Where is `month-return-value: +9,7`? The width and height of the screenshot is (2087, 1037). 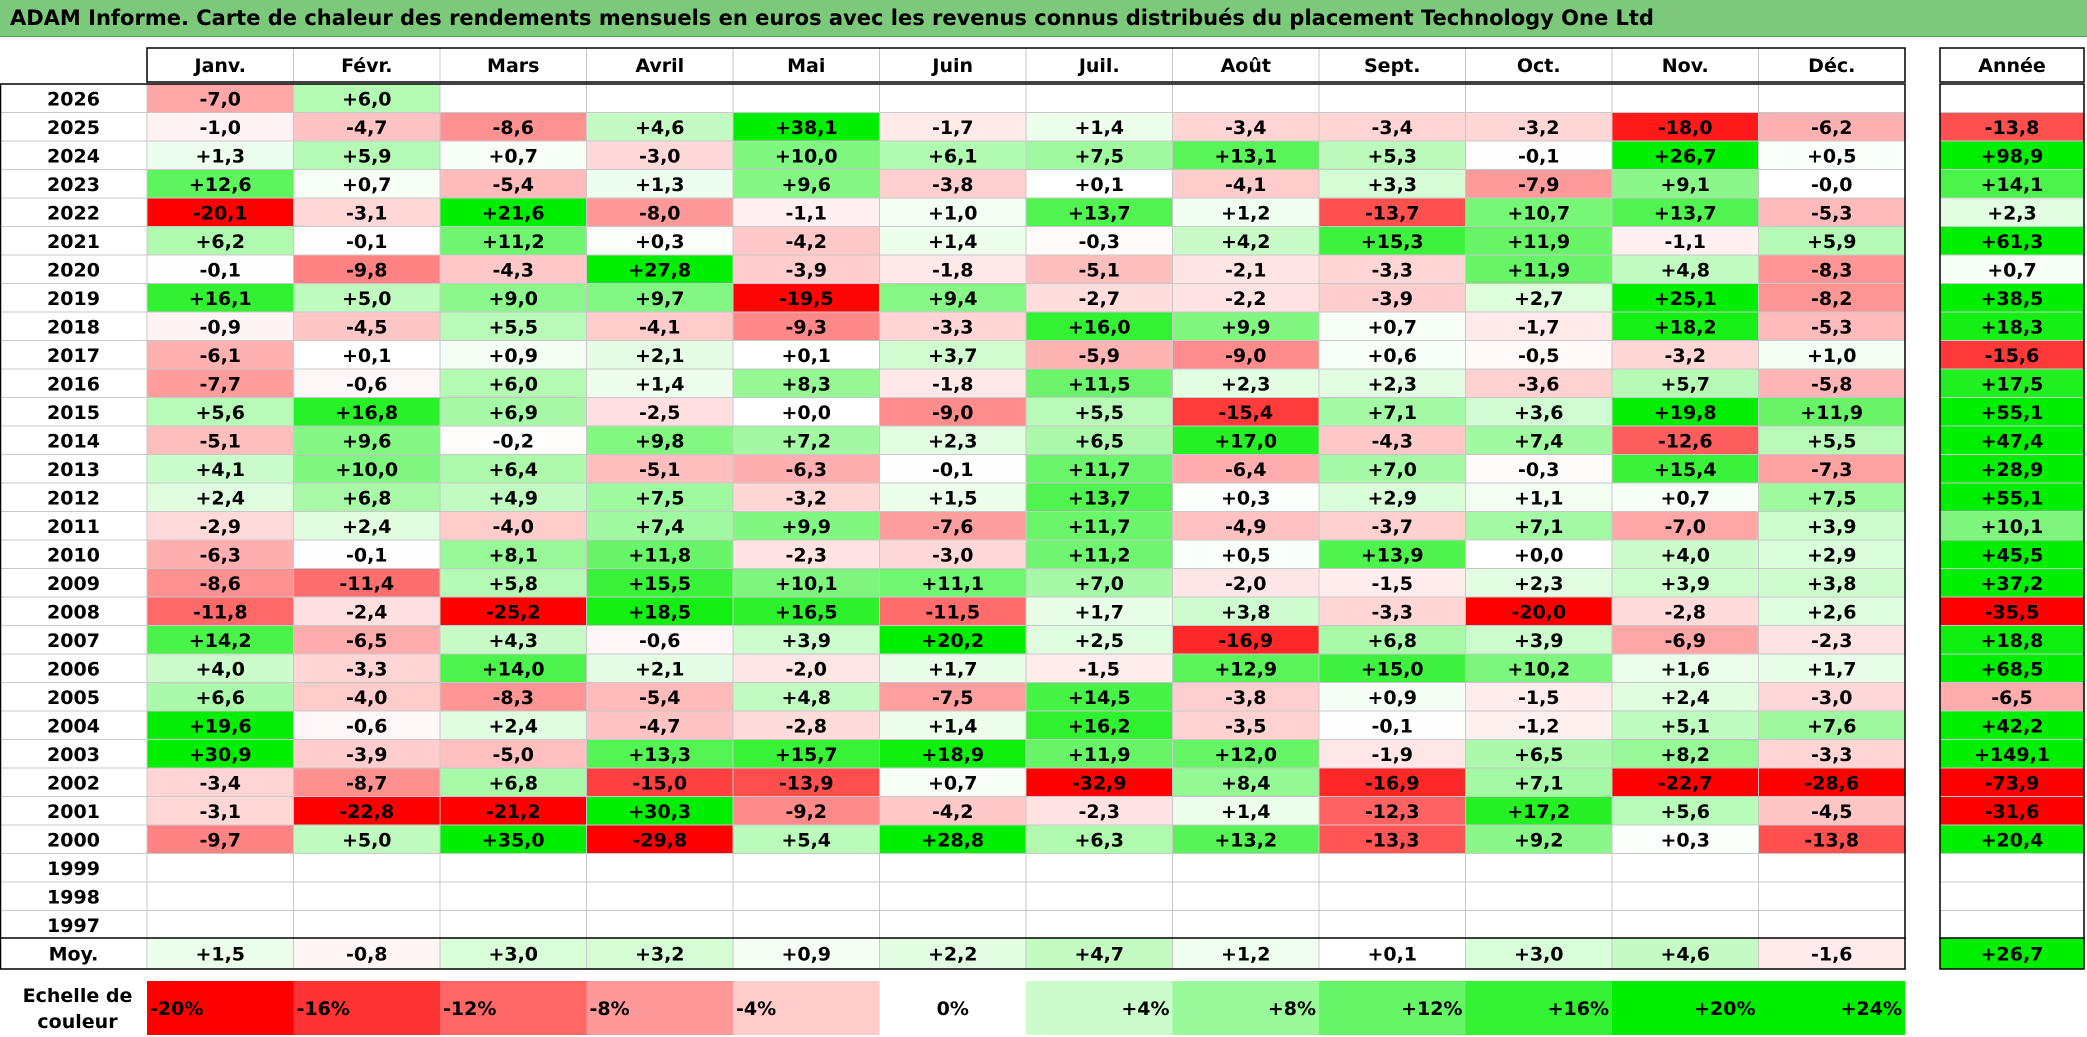 month-return-value: +9,7 is located at coordinates (660, 299).